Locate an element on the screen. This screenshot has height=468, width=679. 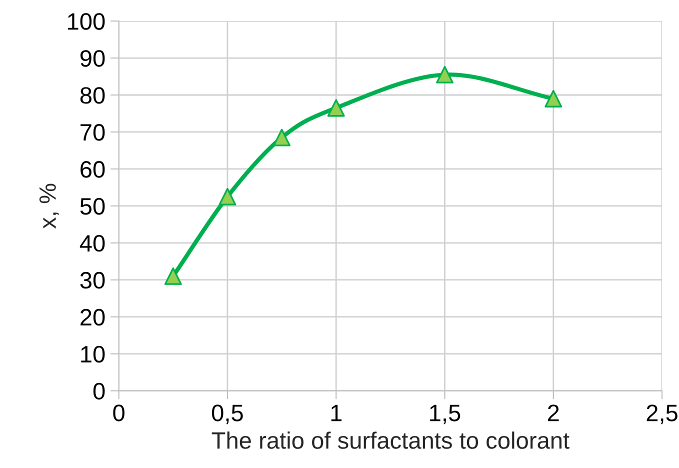
y-tick-label: 30 is located at coordinates (92, 280).